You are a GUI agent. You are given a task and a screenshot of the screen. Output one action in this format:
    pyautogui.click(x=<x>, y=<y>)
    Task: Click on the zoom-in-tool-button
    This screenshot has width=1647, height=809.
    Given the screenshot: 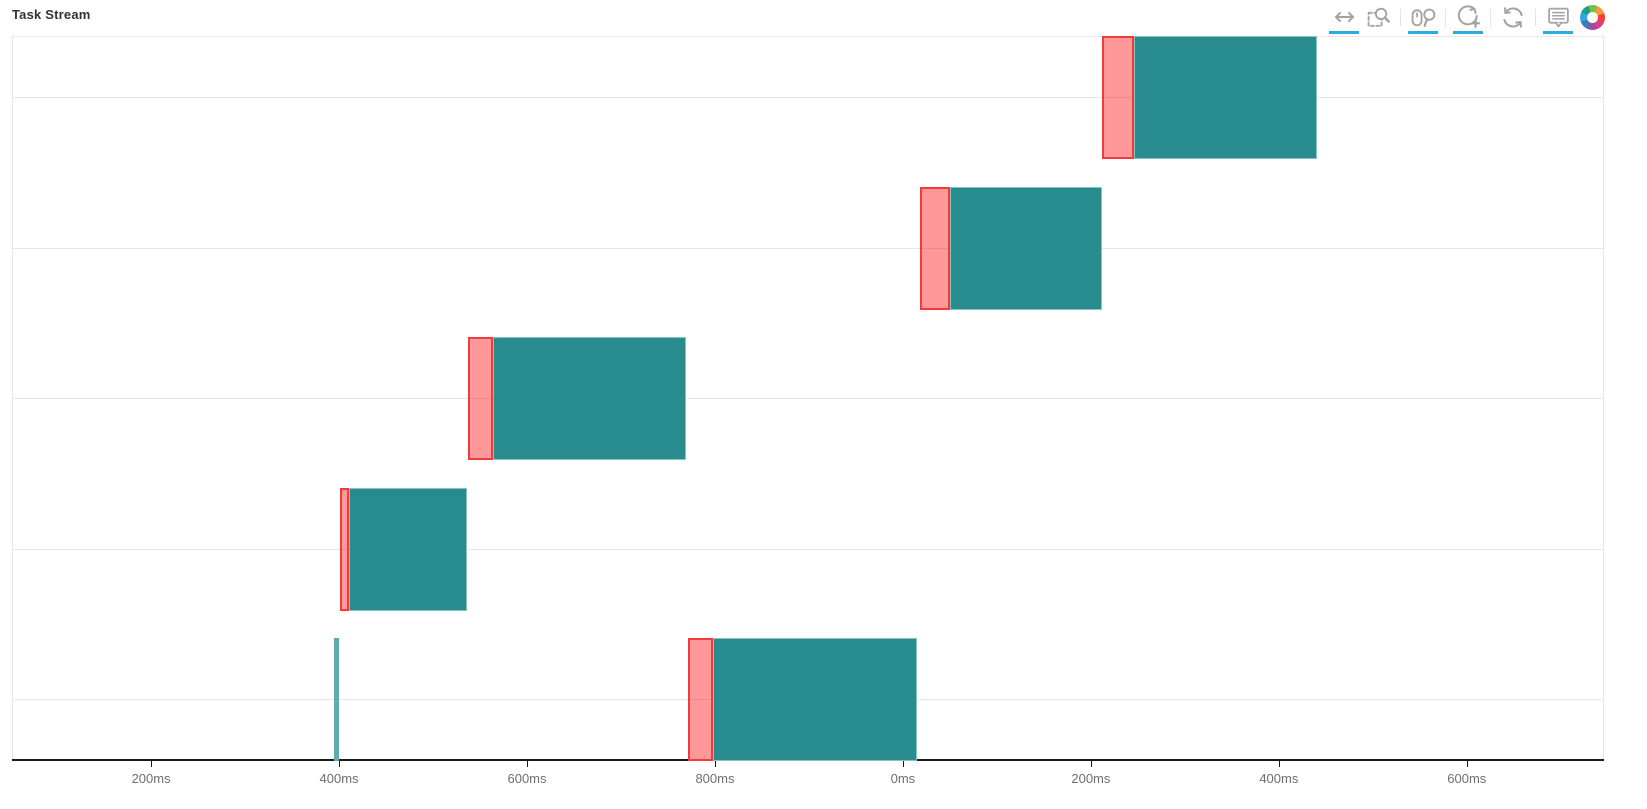 What is the action you would take?
    pyautogui.click(x=1468, y=19)
    